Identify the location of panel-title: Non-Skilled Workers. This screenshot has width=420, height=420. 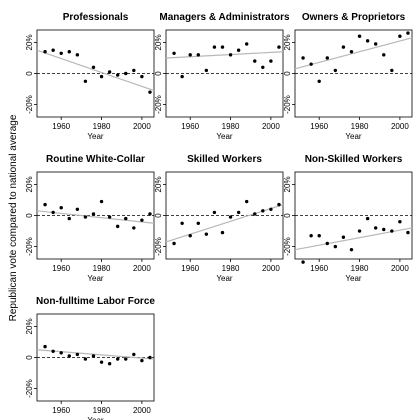
(354, 159).